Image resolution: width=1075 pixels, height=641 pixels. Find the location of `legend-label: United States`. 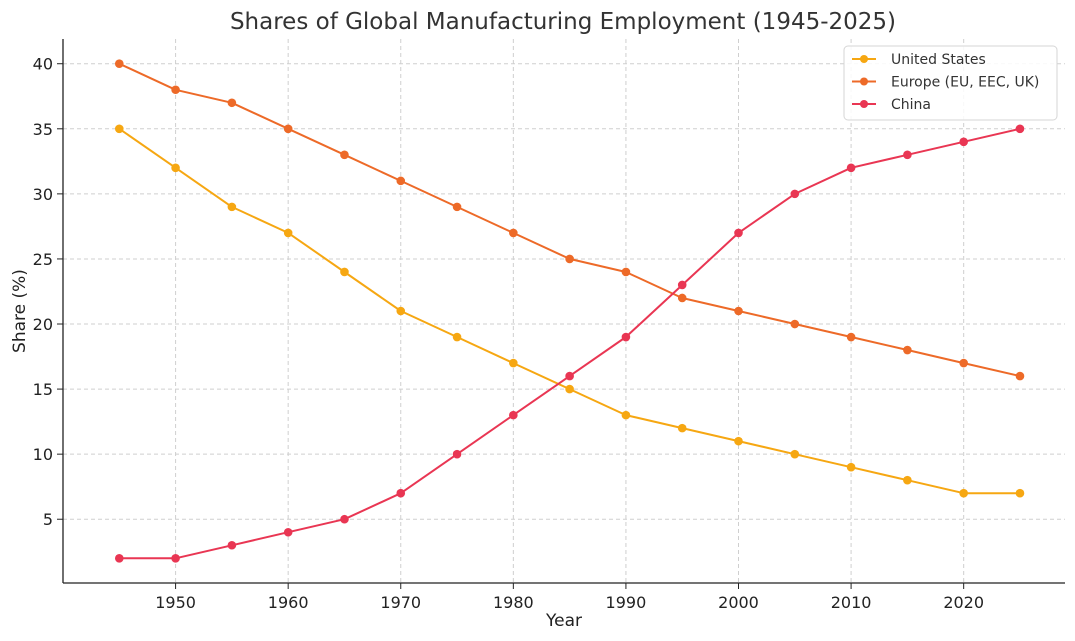

legend-label: United States is located at coordinates (938, 60).